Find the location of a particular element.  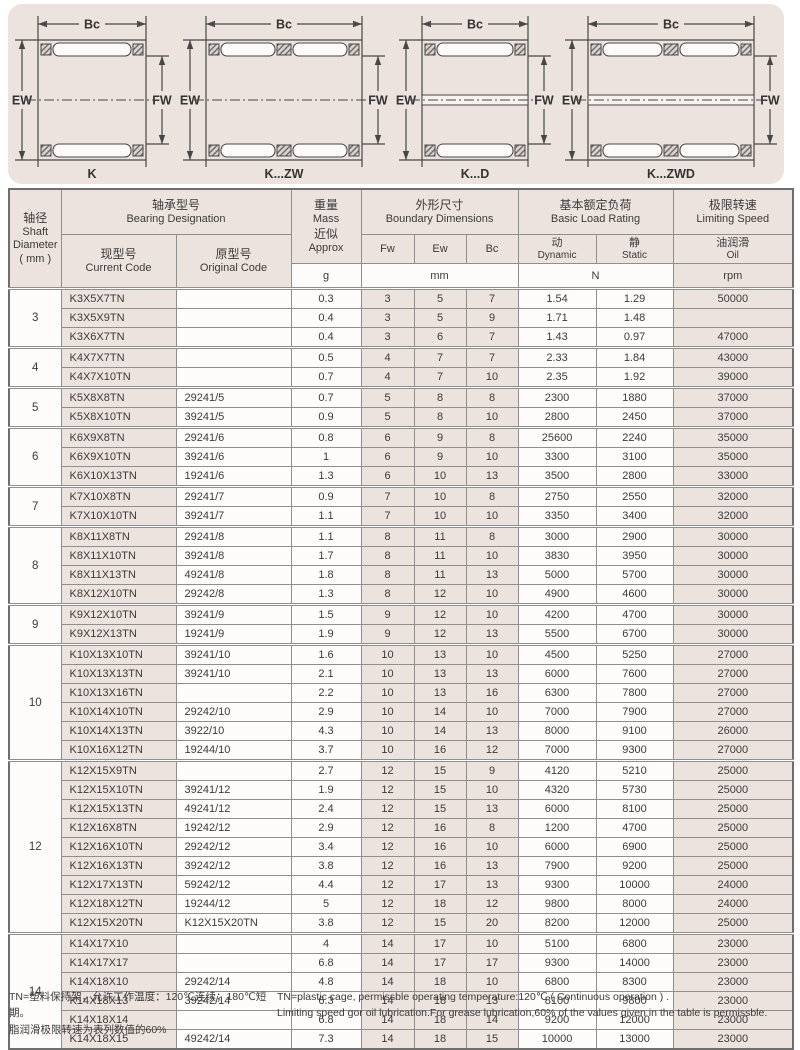

shaft-diameter-cell: 8 is located at coordinates (35, 565).